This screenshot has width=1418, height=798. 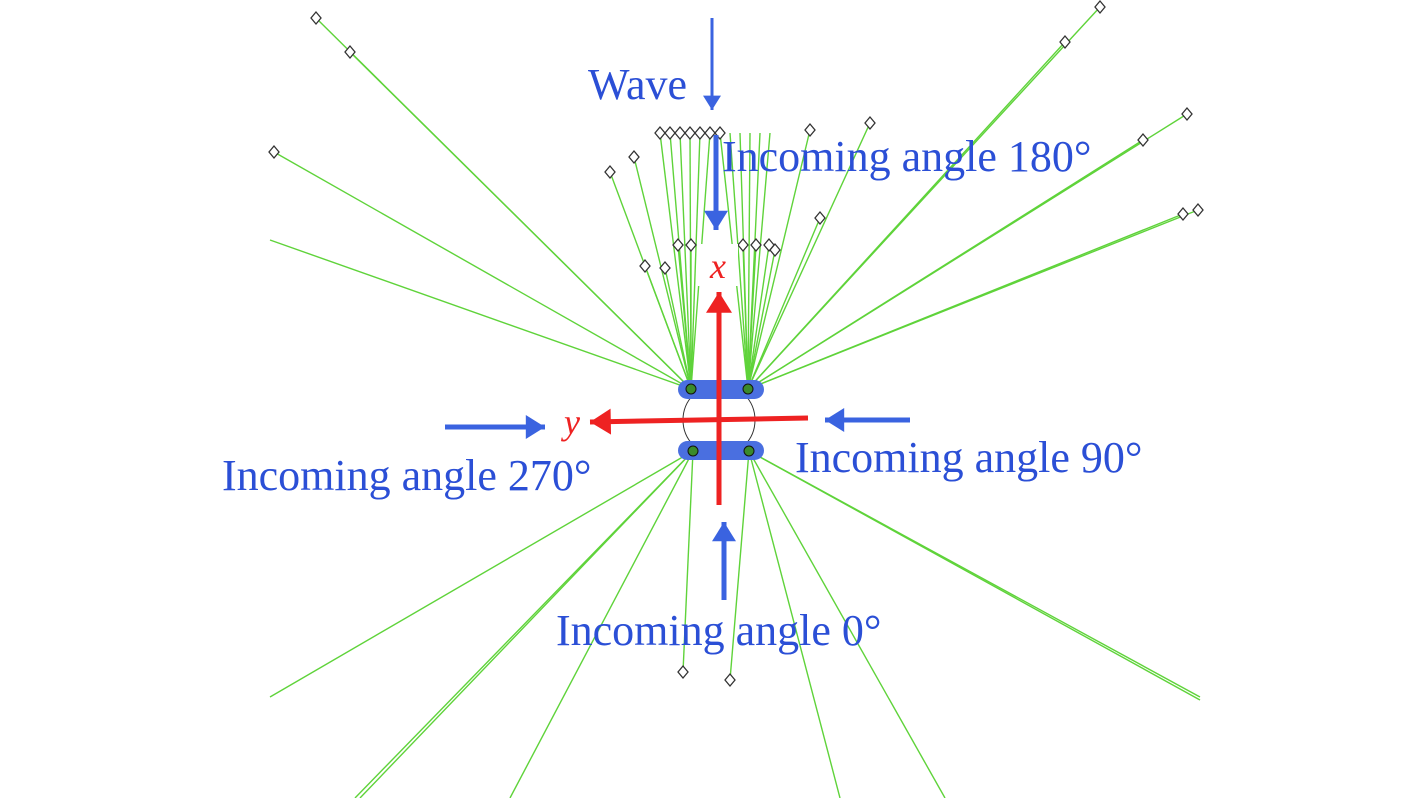 I want to click on angle-90-label: Incoming angle 90°, so click(x=969, y=457).